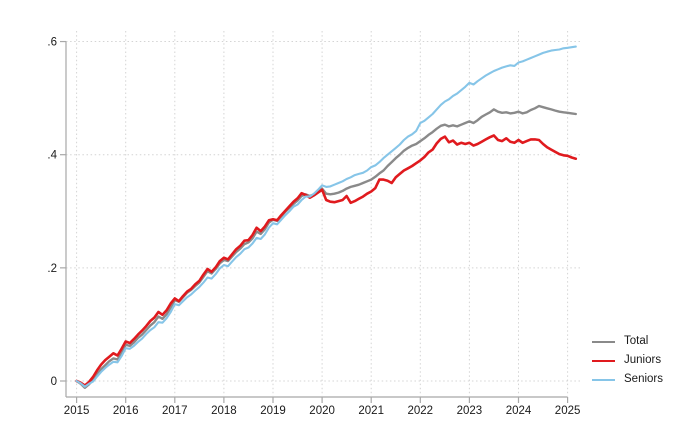 The image size is (681, 428). I want to click on x-tick-label: 2015, so click(77, 411).